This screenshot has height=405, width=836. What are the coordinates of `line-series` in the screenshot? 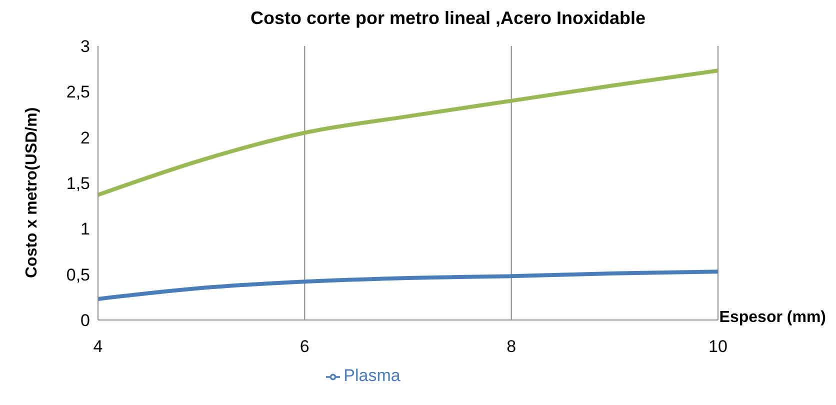 It's located at (408, 285).